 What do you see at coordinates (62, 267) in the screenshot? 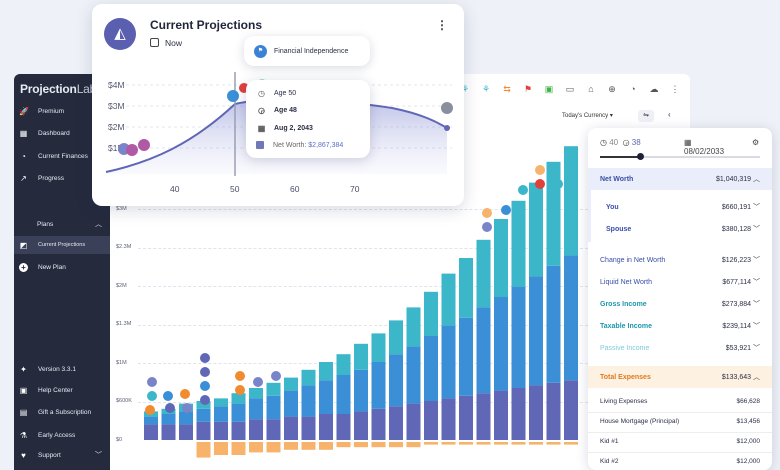
I see `sidebar-item-new-plan: + New Plan` at bounding box center [62, 267].